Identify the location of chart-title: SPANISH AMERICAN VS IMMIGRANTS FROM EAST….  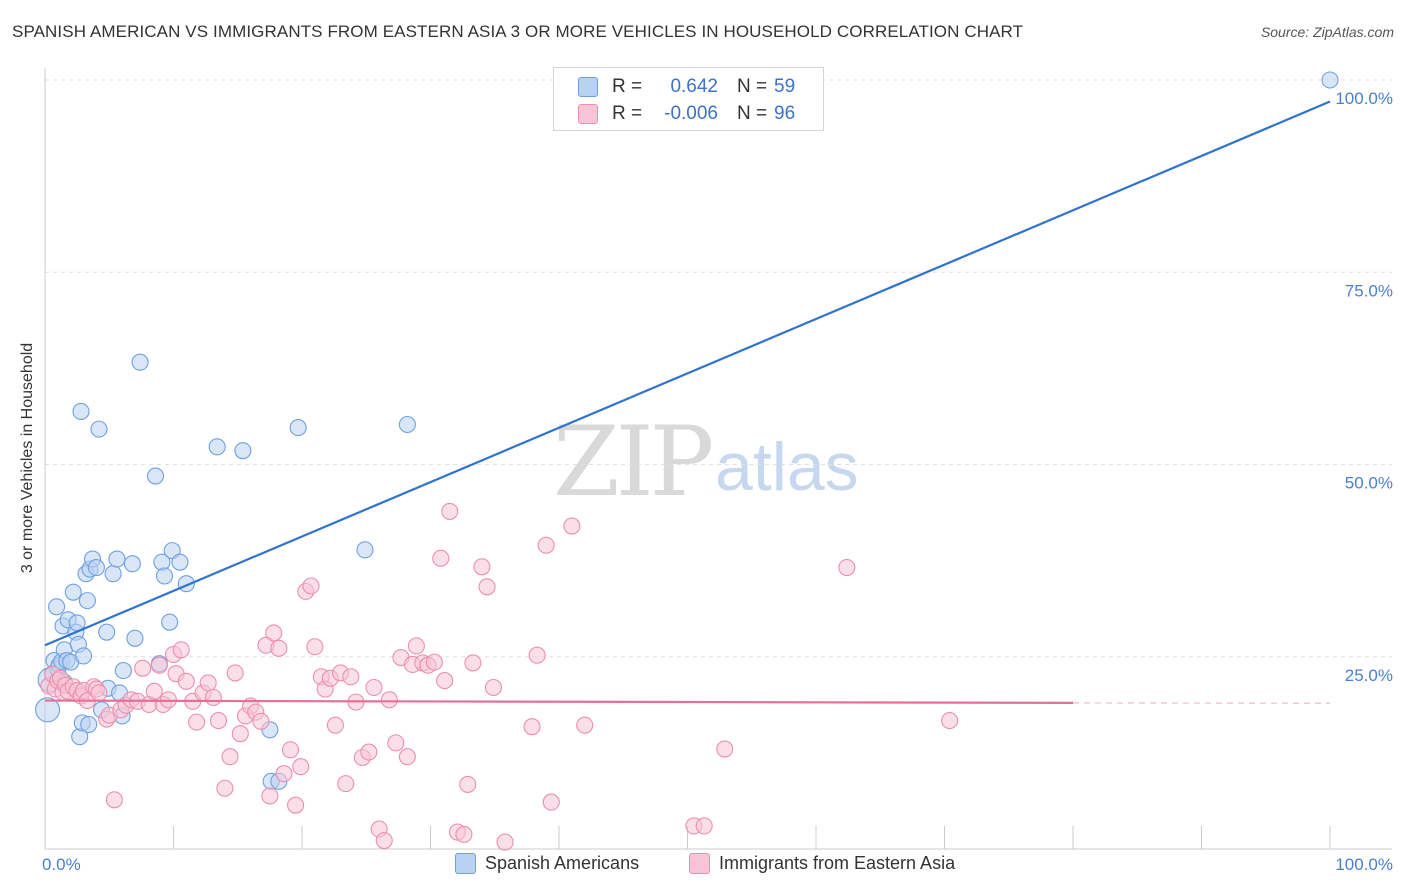
(518, 31).